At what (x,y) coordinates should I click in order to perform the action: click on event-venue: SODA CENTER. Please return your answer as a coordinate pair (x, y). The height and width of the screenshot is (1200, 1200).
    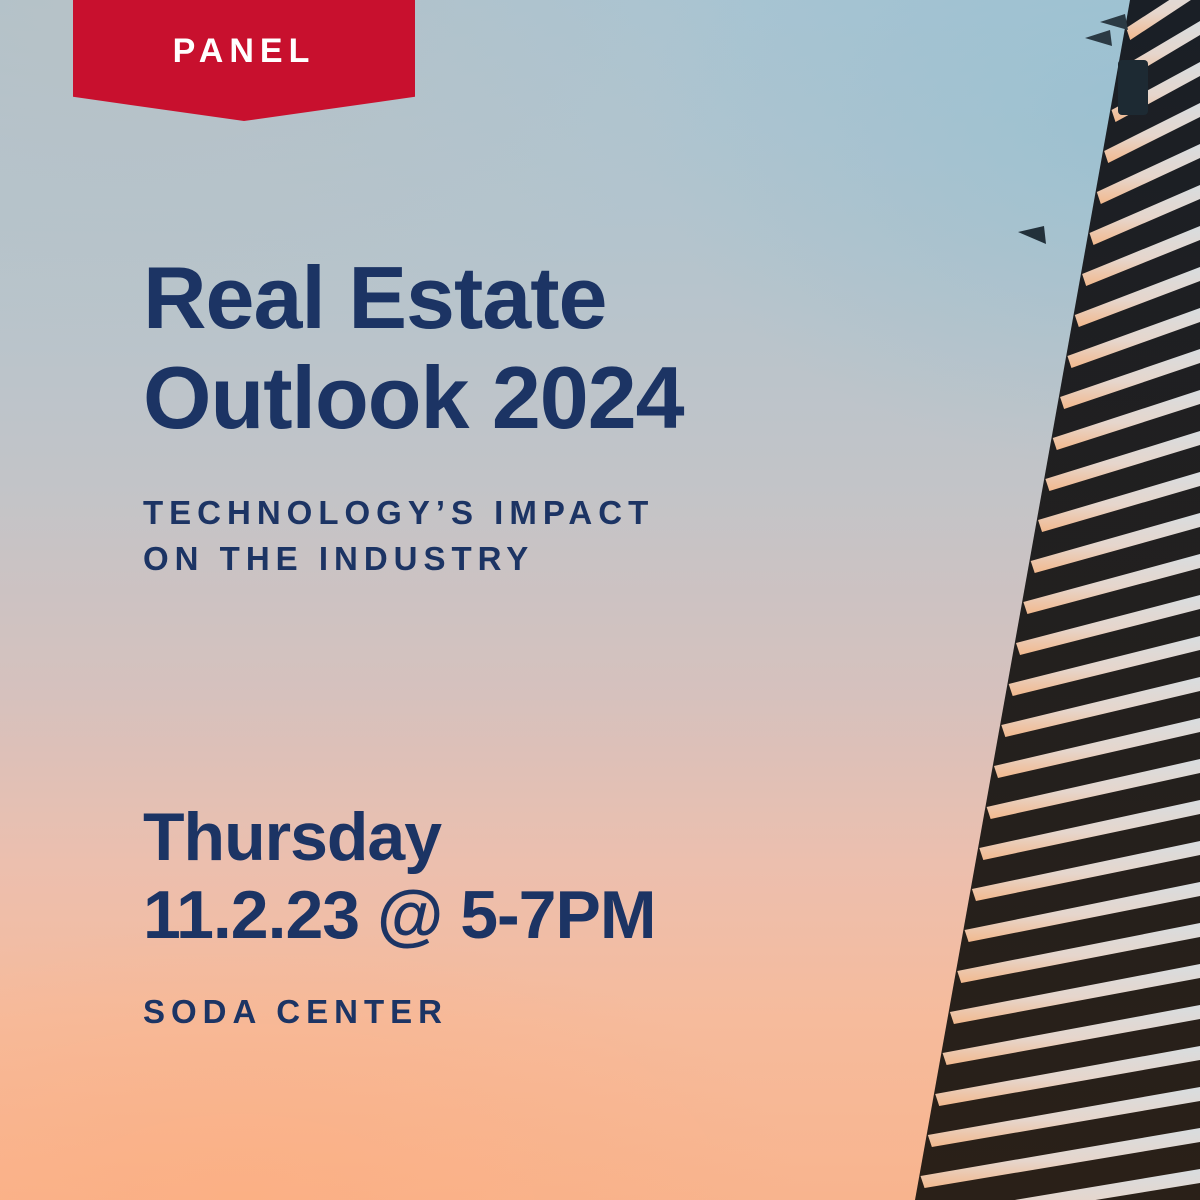
    Looking at the image, I should click on (295, 1011).